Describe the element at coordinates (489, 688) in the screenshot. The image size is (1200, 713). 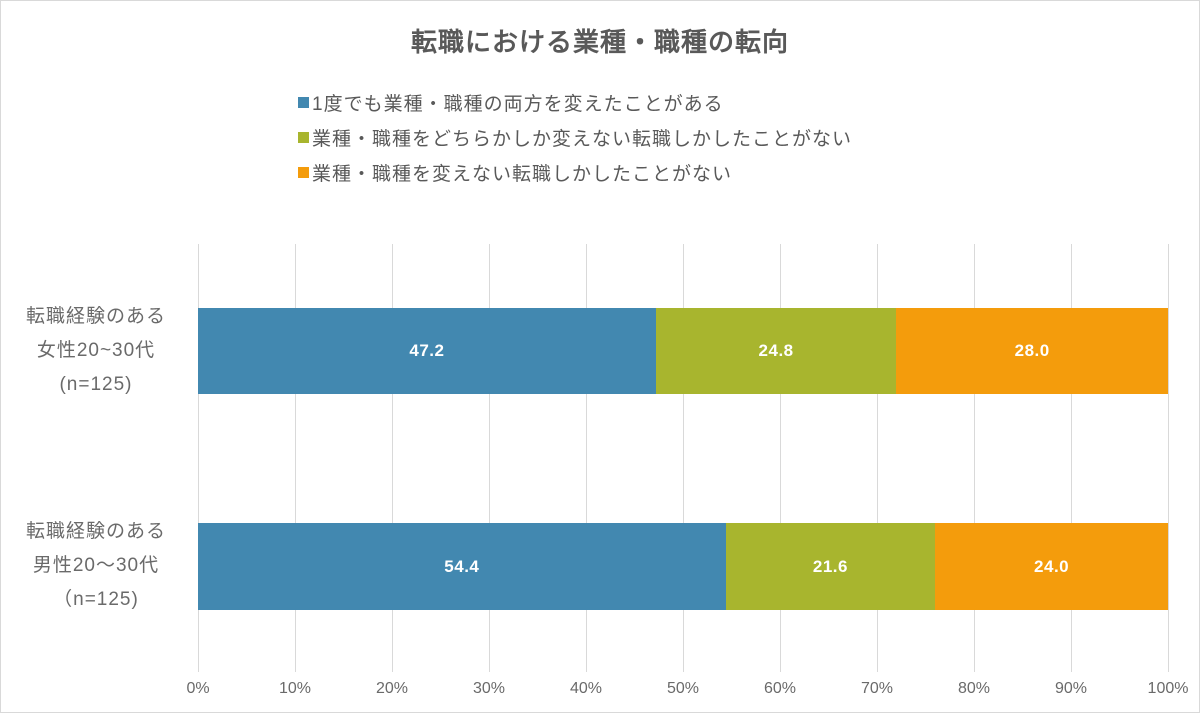
I see `x-tick-label: 30%` at that location.